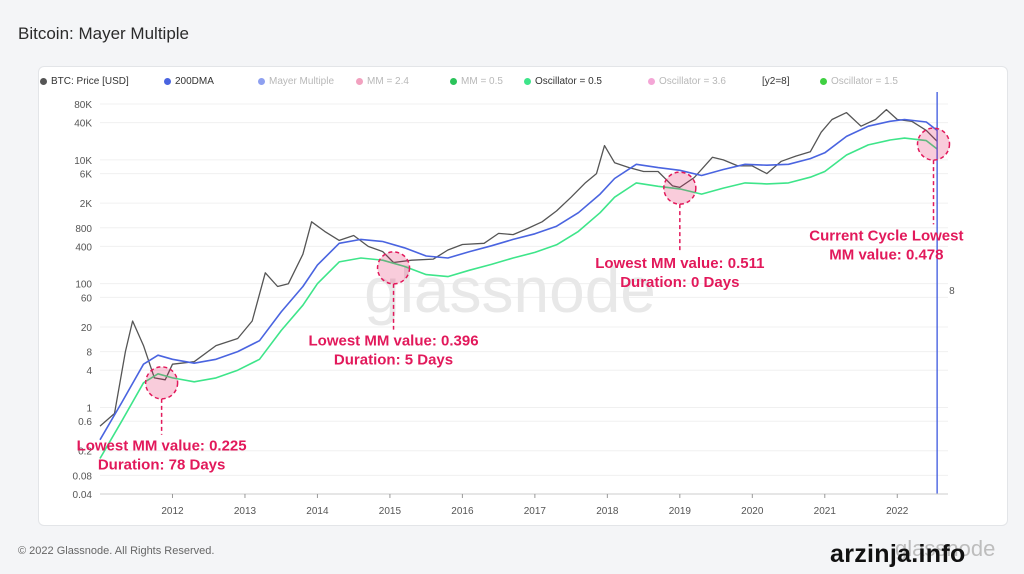 The height and width of the screenshot is (574, 1024). I want to click on legend-label: MM = 0.5, so click(482, 81).